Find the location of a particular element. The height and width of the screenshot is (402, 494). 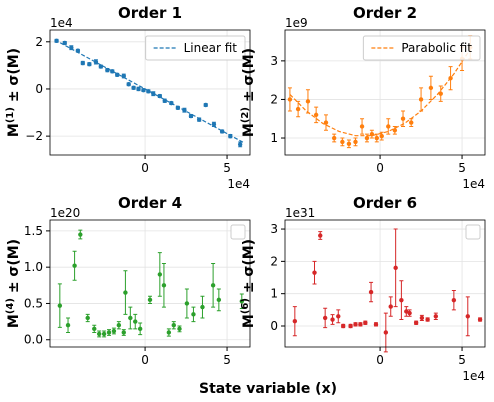

y-axis-label: M(4) ± σ(M) is located at coordinates (14, 283).